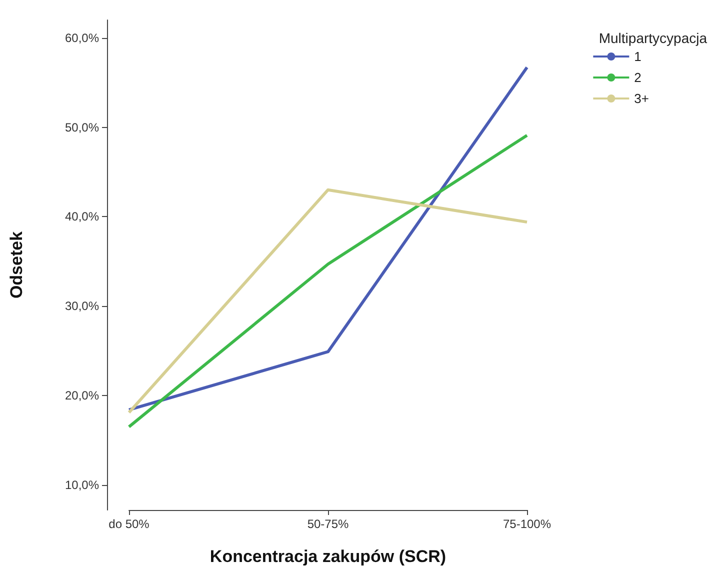 This screenshot has width=714, height=578. What do you see at coordinates (82, 485) in the screenshot?
I see `y-tick-label: 10,0%` at bounding box center [82, 485].